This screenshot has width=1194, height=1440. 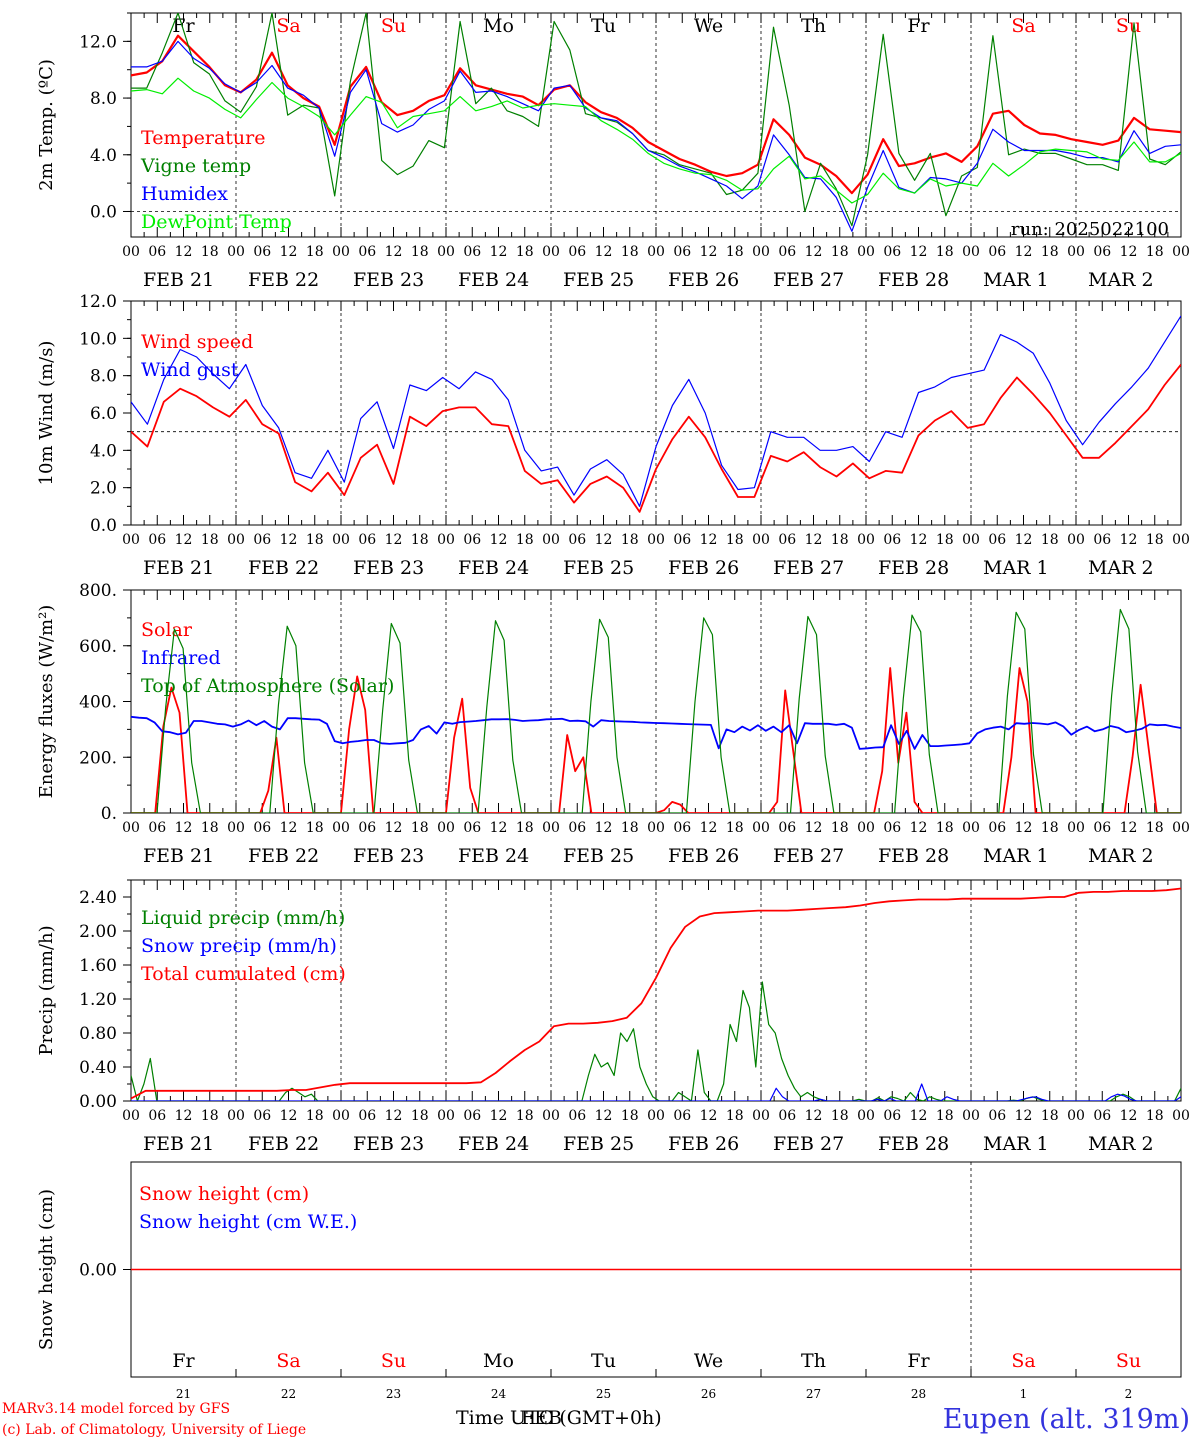 I want to click on legend-entry: Temperature, so click(x=203, y=138).